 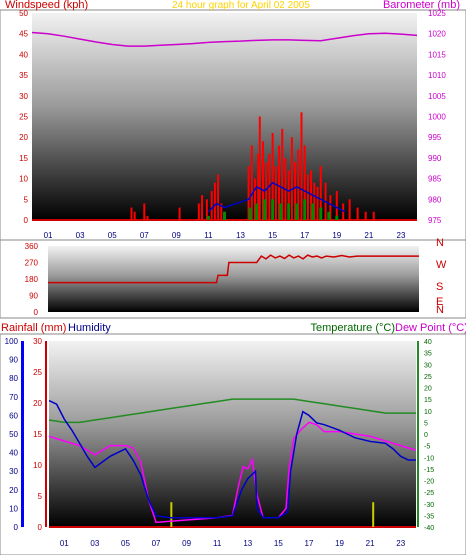 I want to click on windspeed-tick-label: 40, so click(x=23, y=54).